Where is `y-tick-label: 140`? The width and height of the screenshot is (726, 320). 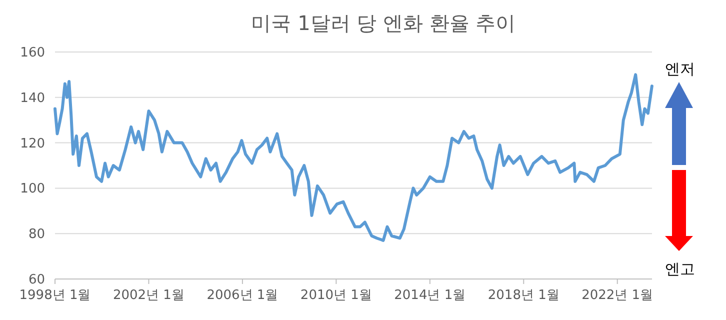 y-tick-label: 140 is located at coordinates (32, 98).